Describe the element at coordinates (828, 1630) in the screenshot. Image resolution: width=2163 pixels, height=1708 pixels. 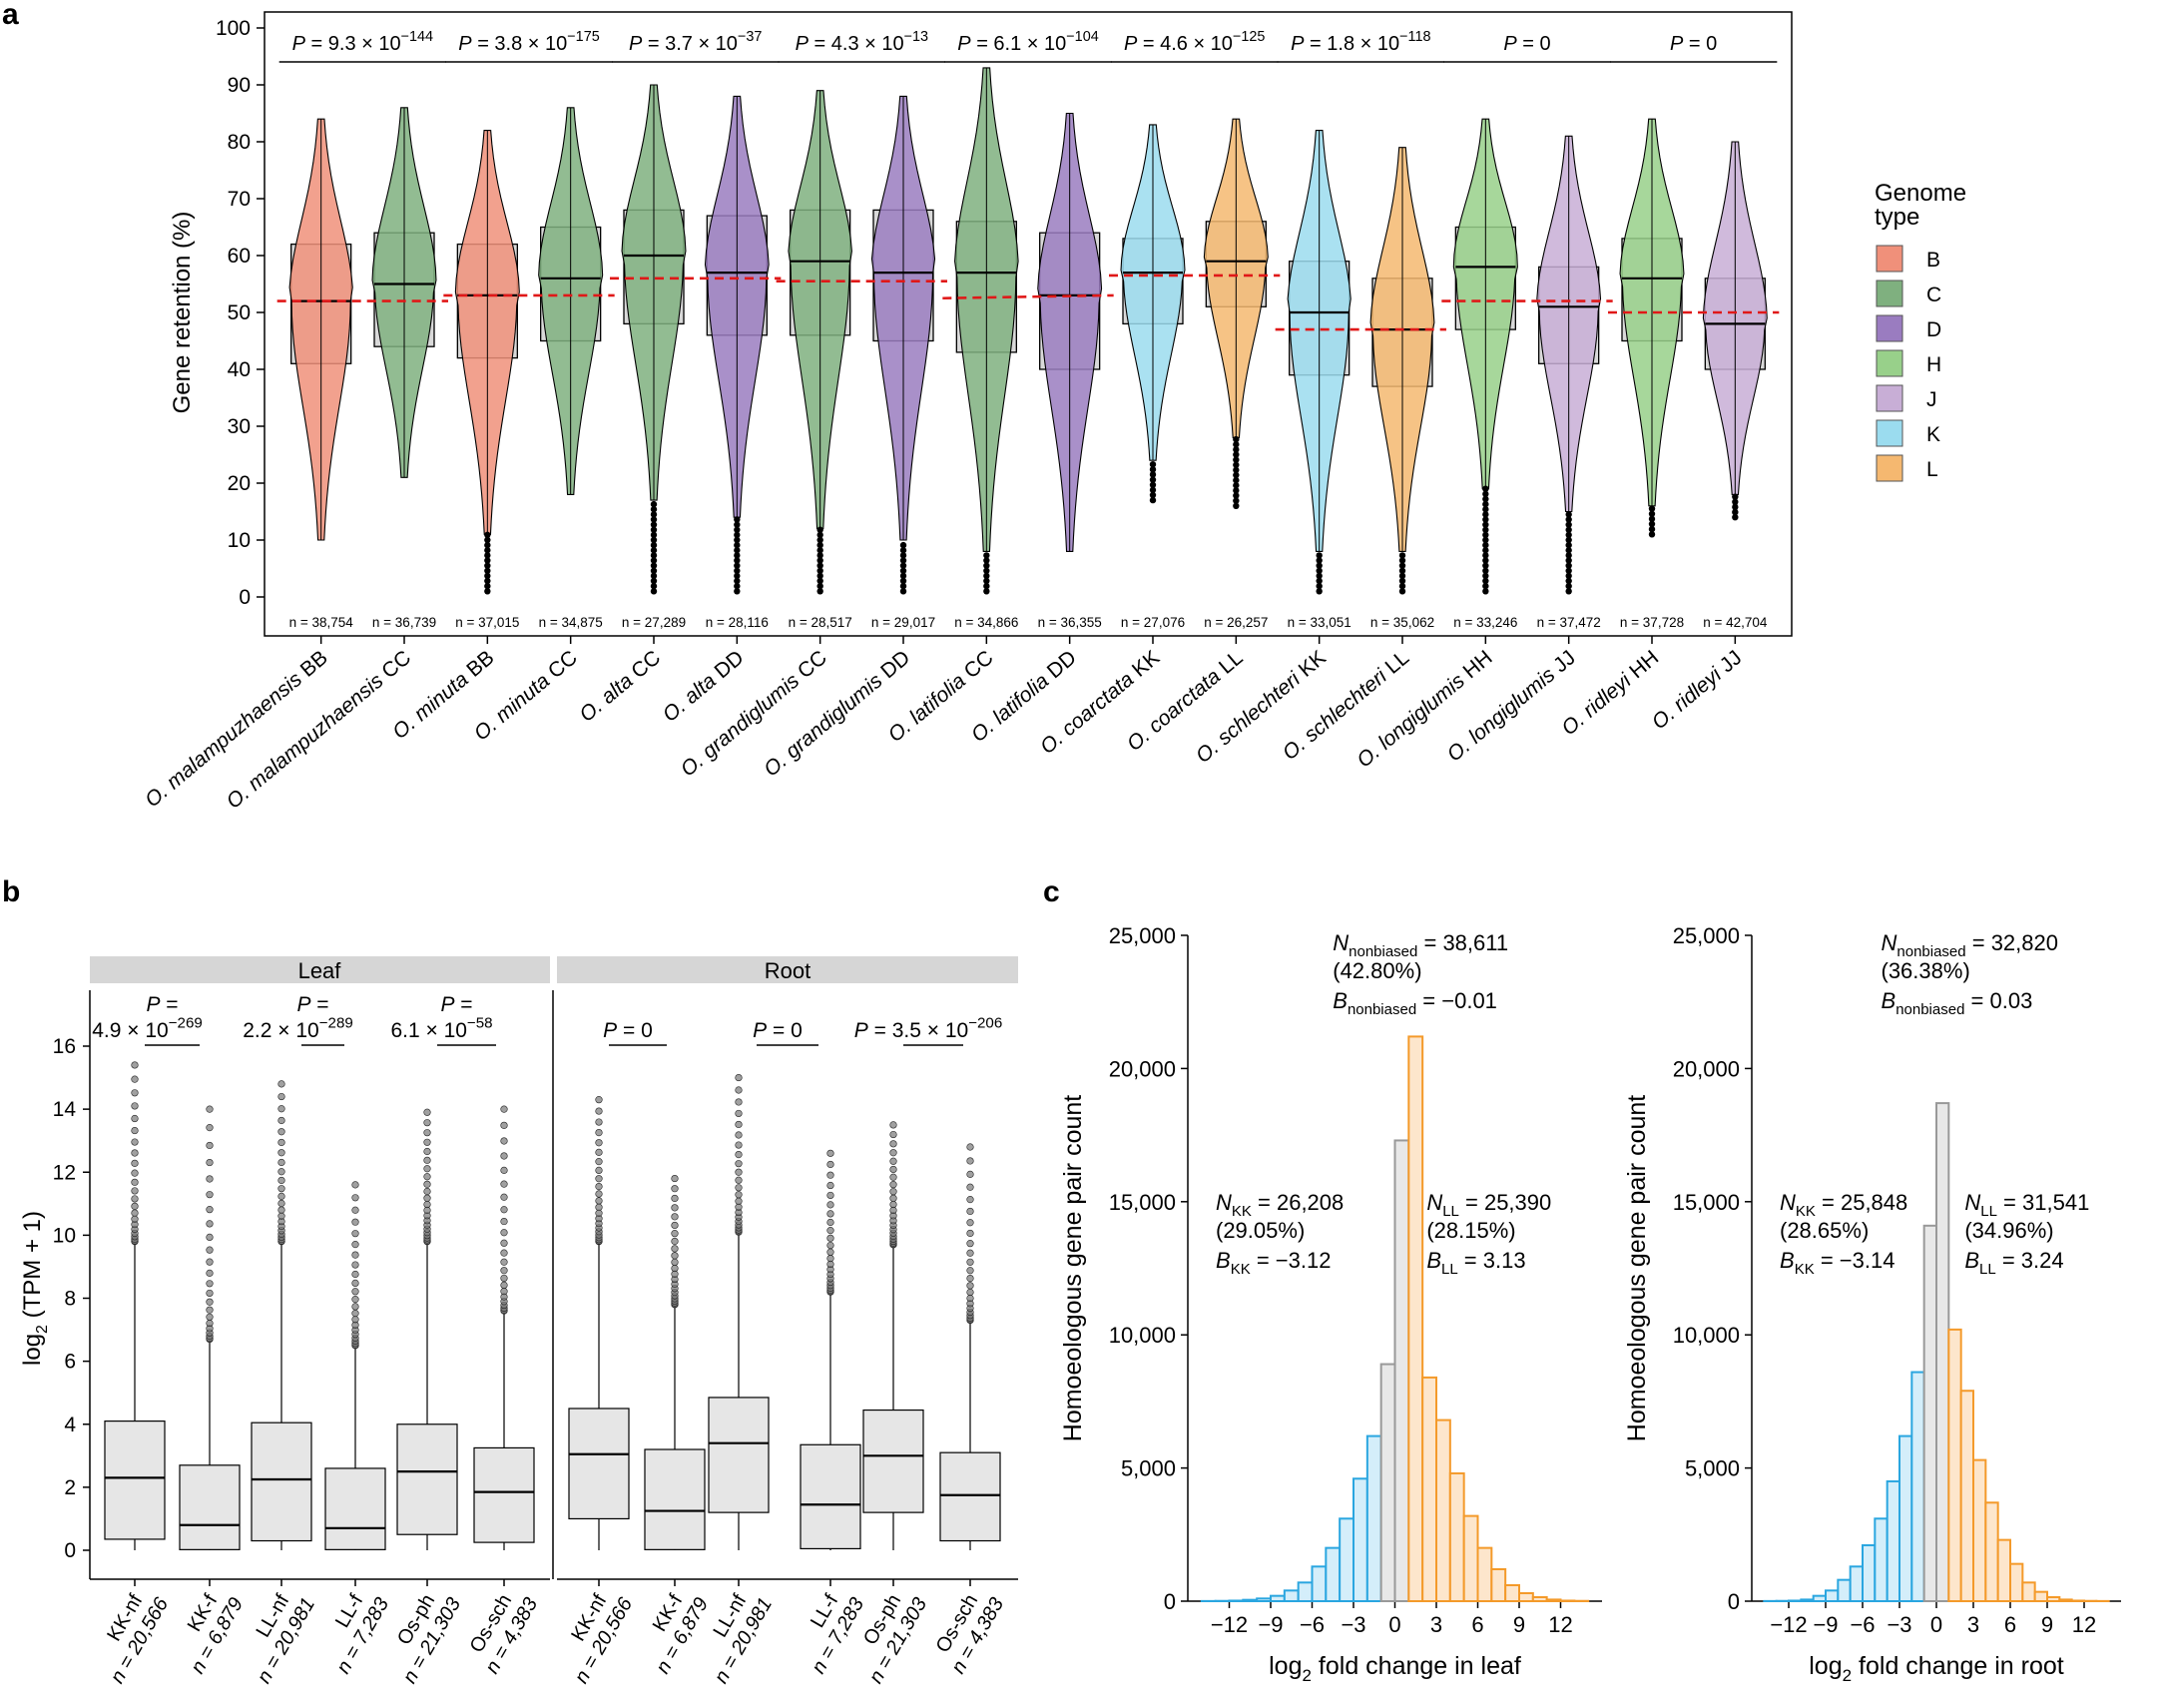
I see `x-tick-label: LL-fn = 7,283` at that location.